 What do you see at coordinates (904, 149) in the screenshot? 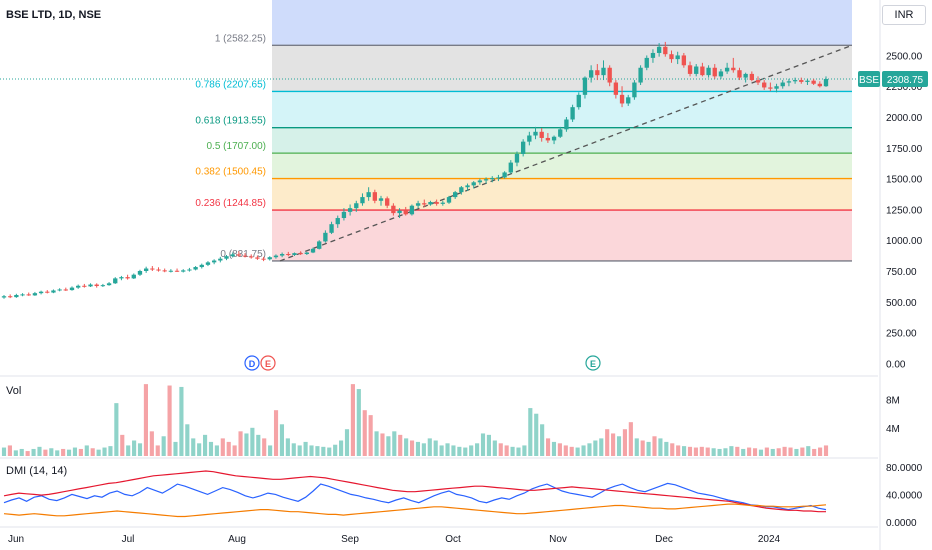
I see `price-tick-label: 1750.00` at bounding box center [904, 149].